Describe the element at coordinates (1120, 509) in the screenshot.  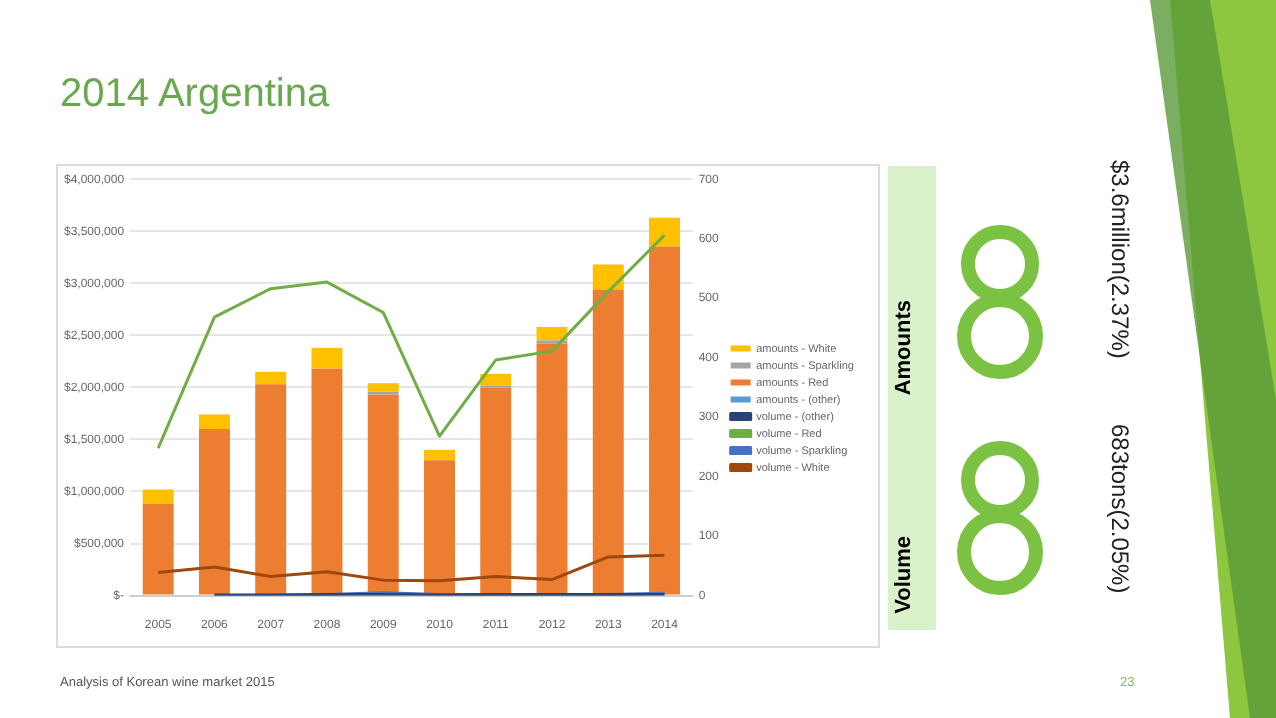
I see `text: 683tons(2.05%)` at that location.